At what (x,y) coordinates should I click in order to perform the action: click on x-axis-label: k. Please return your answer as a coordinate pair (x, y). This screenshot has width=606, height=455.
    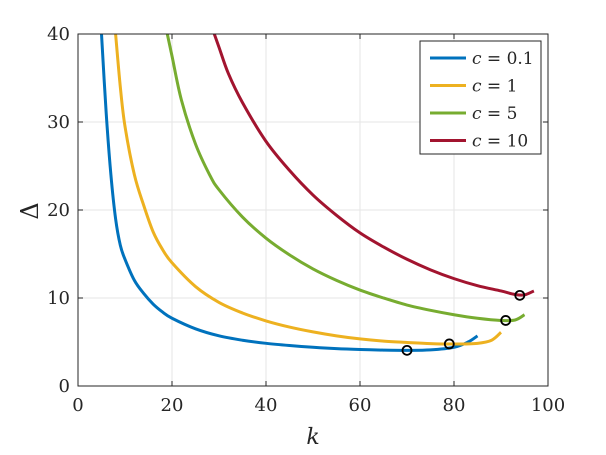
    Looking at the image, I should click on (312, 437).